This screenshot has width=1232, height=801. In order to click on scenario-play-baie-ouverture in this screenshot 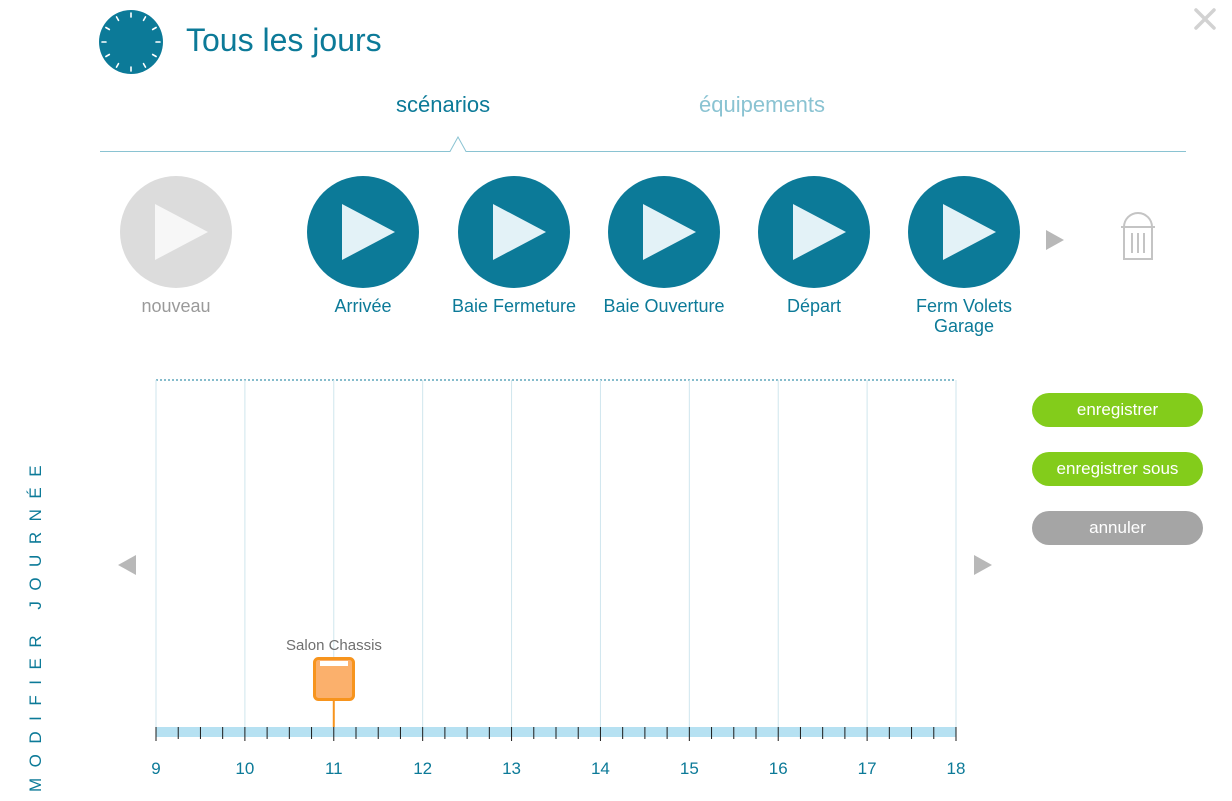, I will do `click(664, 232)`.